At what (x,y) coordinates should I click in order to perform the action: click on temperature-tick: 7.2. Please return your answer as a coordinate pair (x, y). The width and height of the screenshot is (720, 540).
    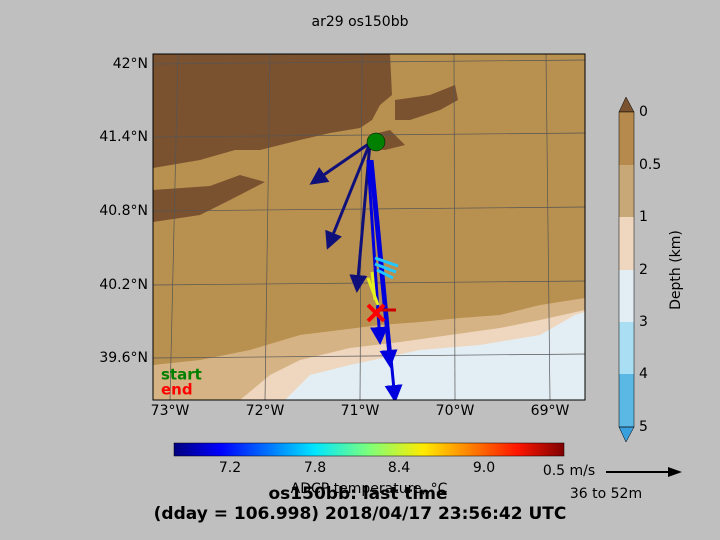
    Looking at the image, I should click on (230, 468).